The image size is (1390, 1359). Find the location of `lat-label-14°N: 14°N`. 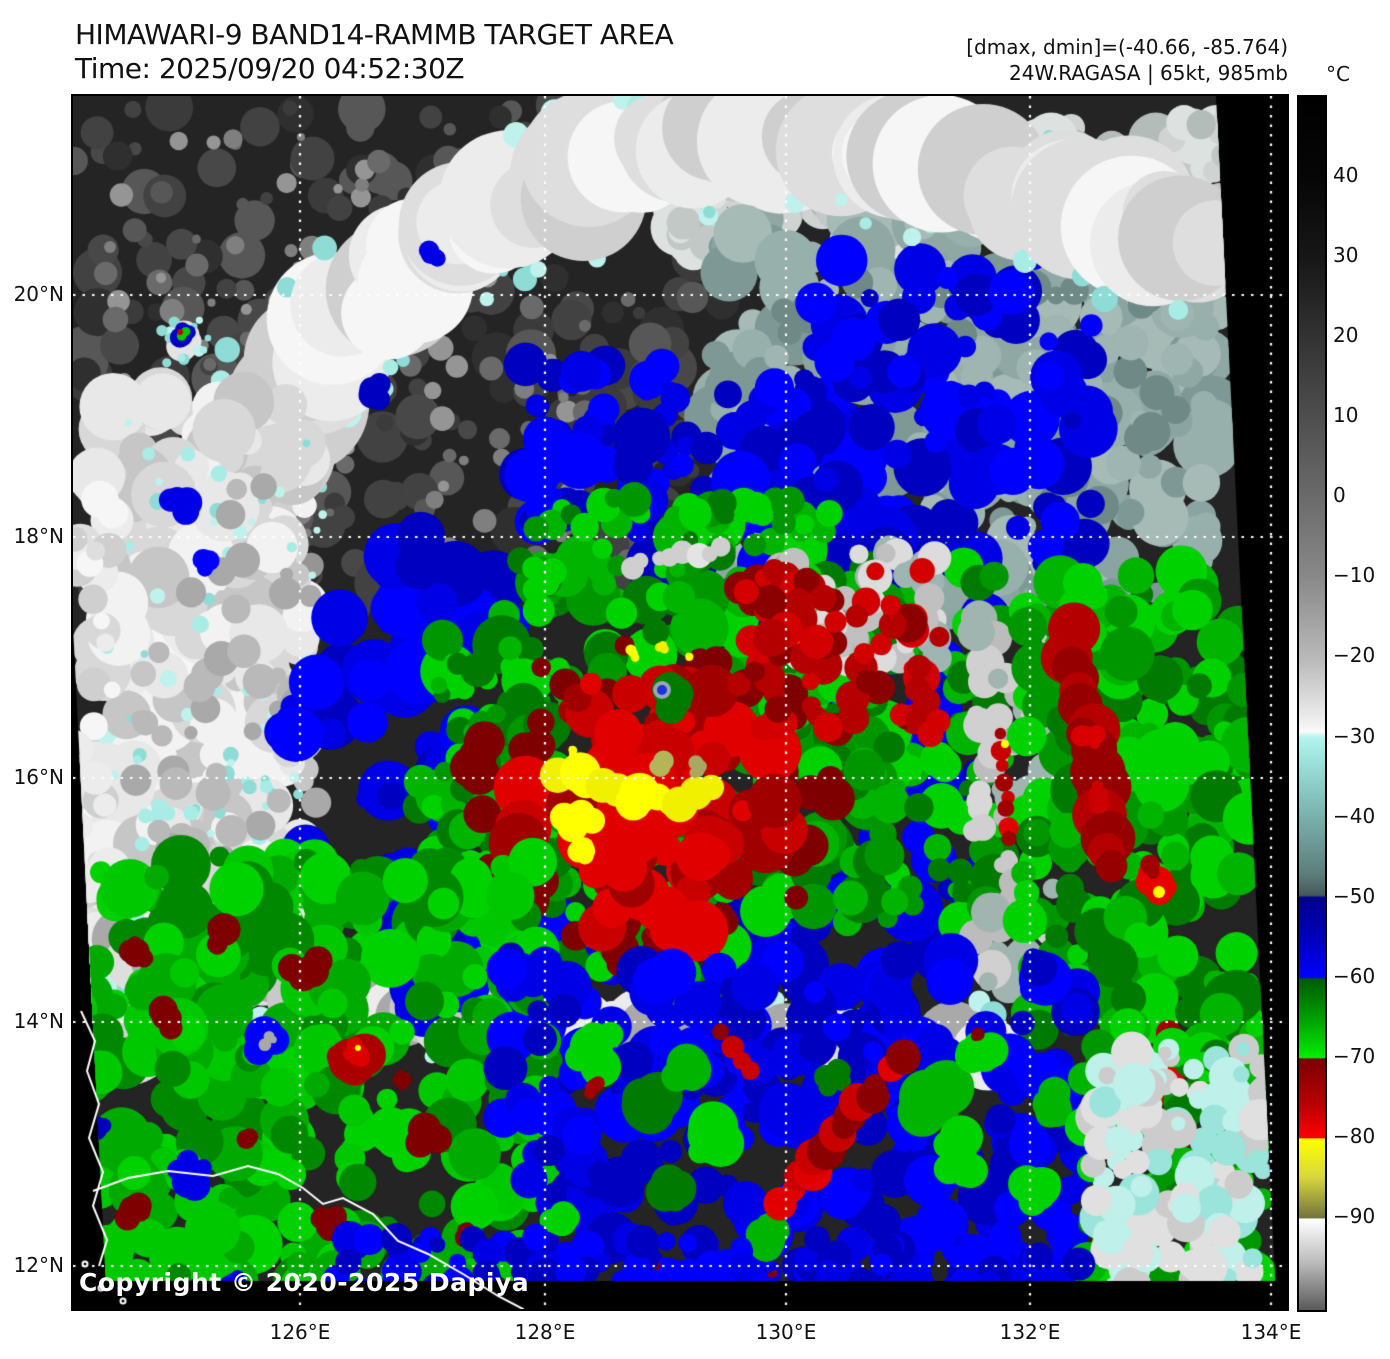

lat-label-14°N: 14°N is located at coordinates (38, 1021).